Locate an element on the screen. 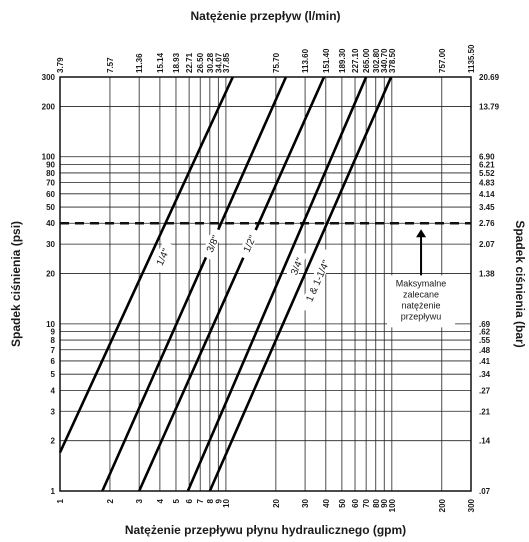 The height and width of the screenshot is (542, 529). x-tick-label: 6 is located at coordinates (189, 500).